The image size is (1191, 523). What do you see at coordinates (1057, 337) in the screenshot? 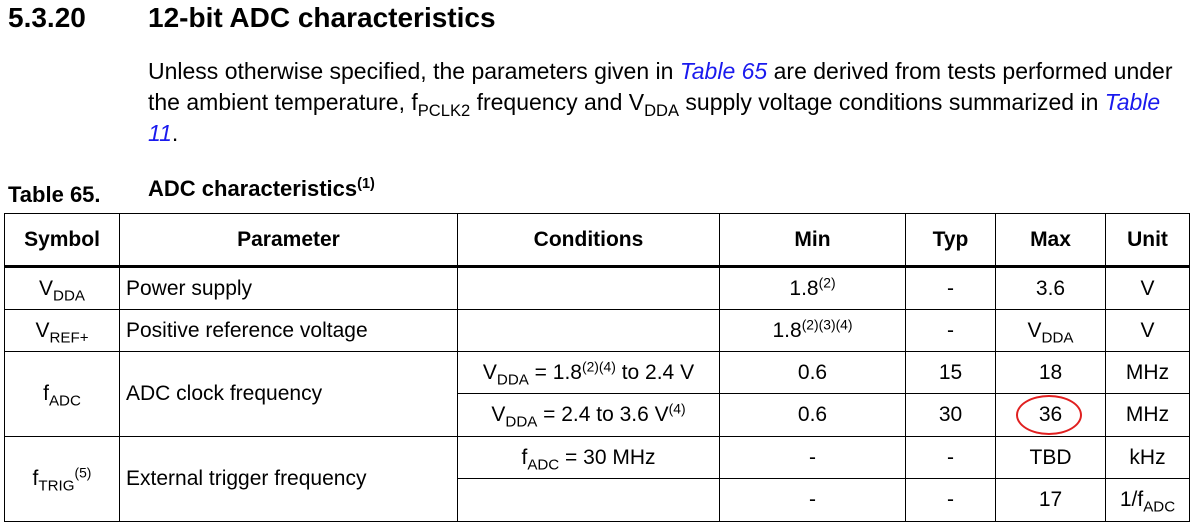
I see `max-subscript: DDA` at bounding box center [1057, 337].